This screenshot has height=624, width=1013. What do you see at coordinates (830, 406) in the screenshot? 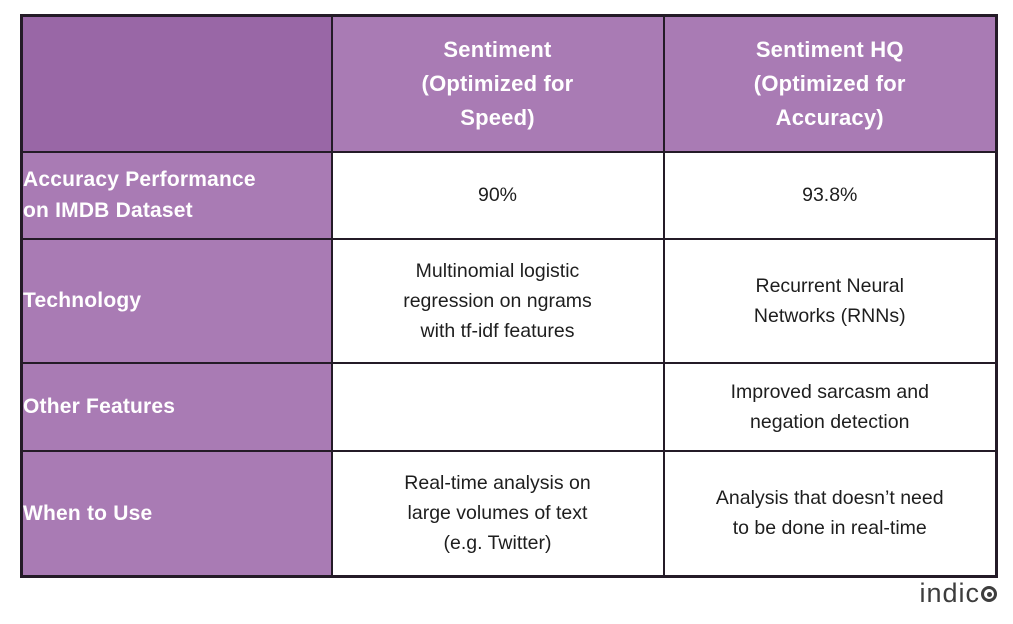
I see `cell-other-features-sentiment-hq: Improved sarcasm and negation detection` at bounding box center [830, 406].